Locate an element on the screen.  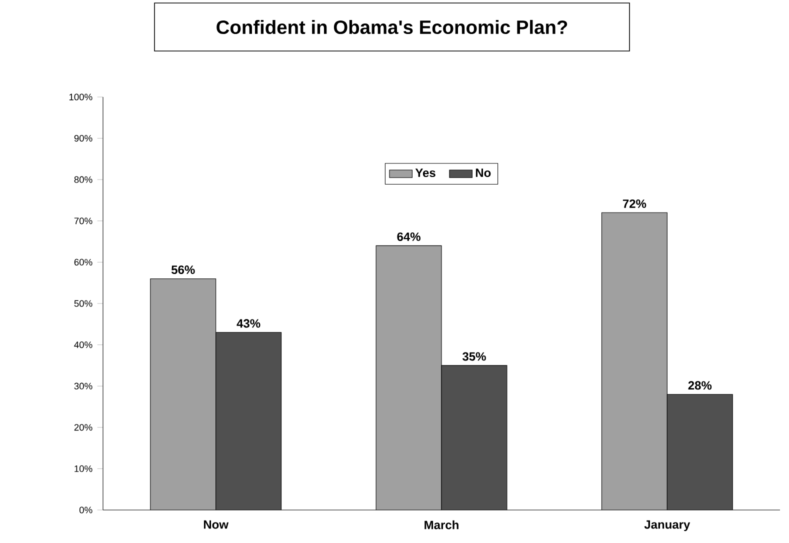
legend-label: No is located at coordinates (483, 173).